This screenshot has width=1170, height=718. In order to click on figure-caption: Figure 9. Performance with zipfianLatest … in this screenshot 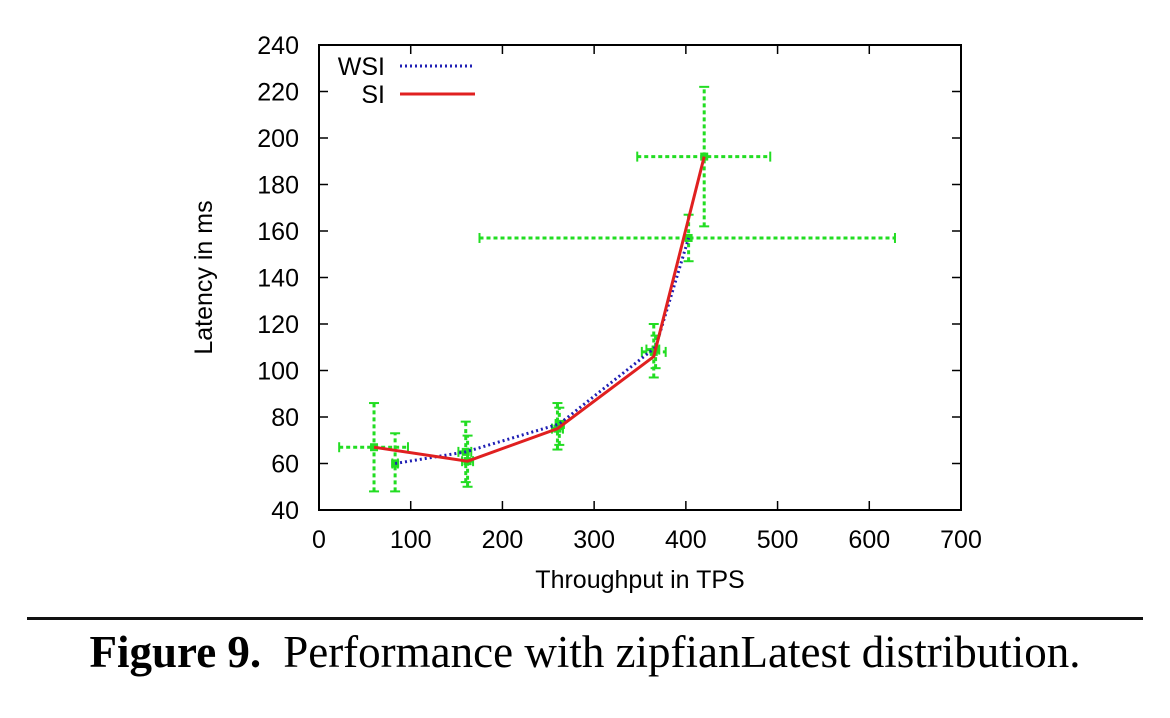, I will do `click(585, 652)`.